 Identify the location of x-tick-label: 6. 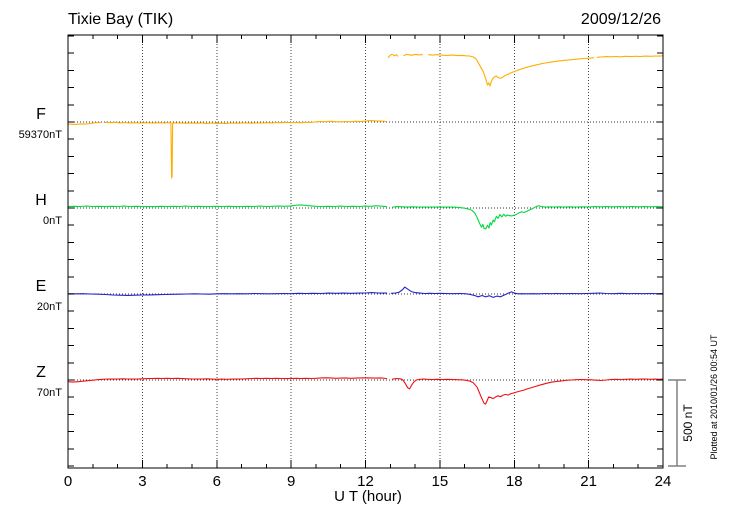
(217, 481).